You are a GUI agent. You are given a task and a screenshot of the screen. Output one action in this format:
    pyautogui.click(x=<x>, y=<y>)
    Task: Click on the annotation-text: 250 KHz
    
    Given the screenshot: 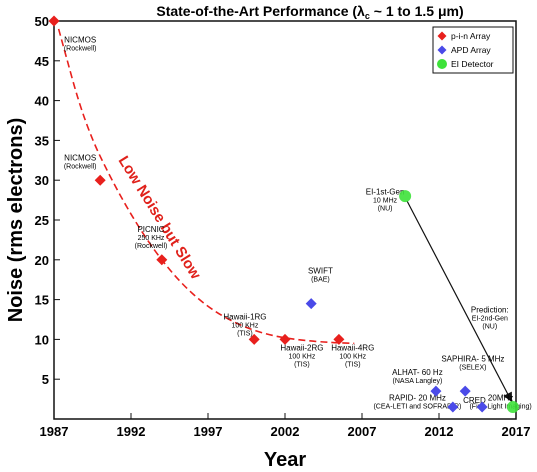 What is the action you would take?
    pyautogui.click(x=151, y=238)
    